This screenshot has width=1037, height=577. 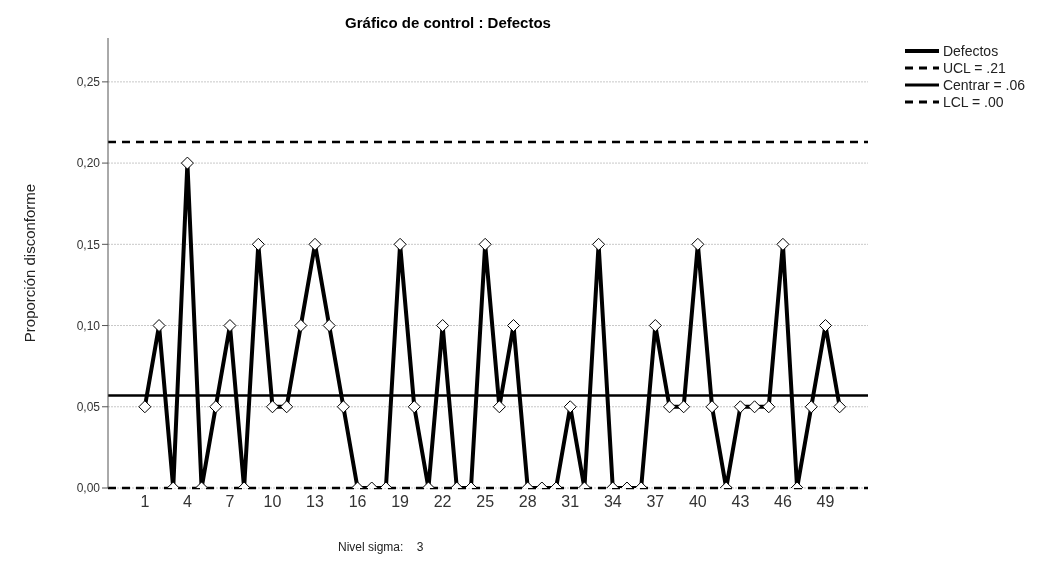 What do you see at coordinates (187, 502) in the screenshot?
I see `x-tick-label: 4` at bounding box center [187, 502].